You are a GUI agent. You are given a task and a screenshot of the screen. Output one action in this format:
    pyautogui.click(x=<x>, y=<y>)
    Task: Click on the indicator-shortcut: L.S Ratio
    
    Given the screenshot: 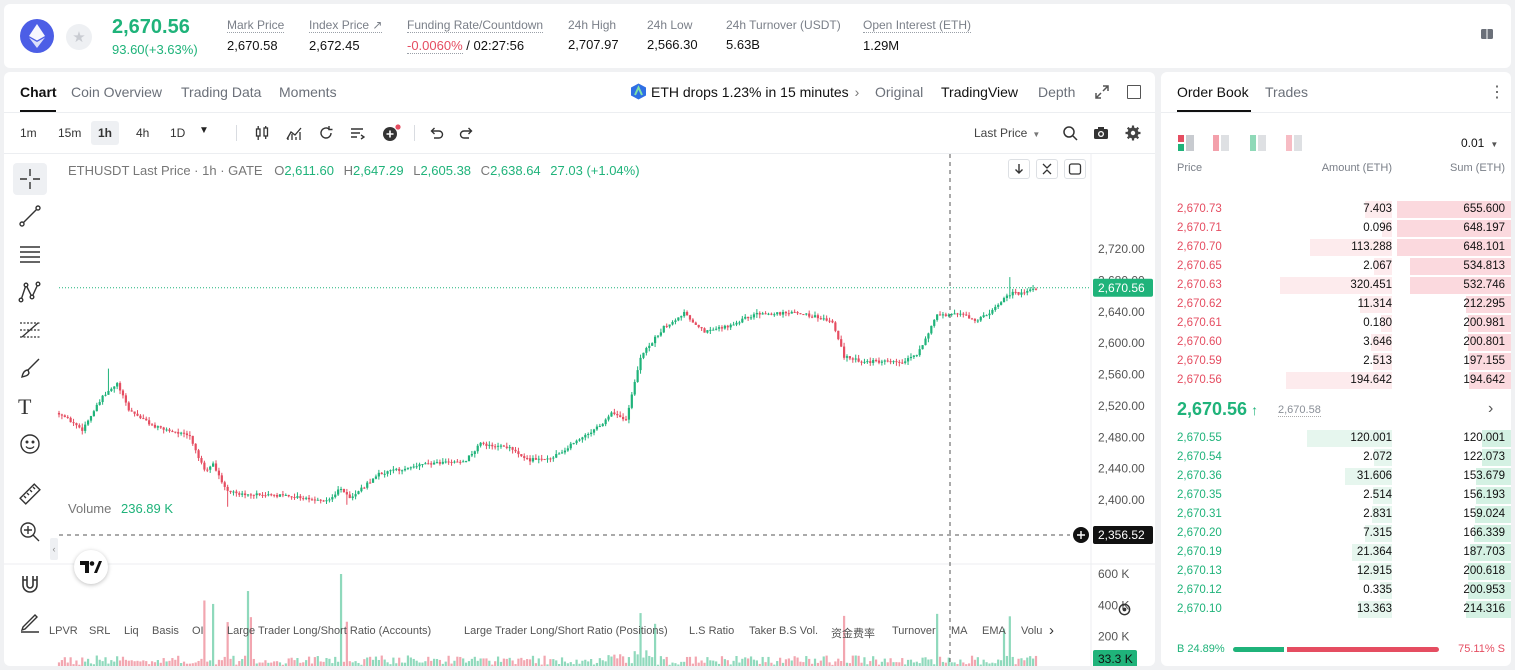 What is the action you would take?
    pyautogui.click(x=712, y=631)
    